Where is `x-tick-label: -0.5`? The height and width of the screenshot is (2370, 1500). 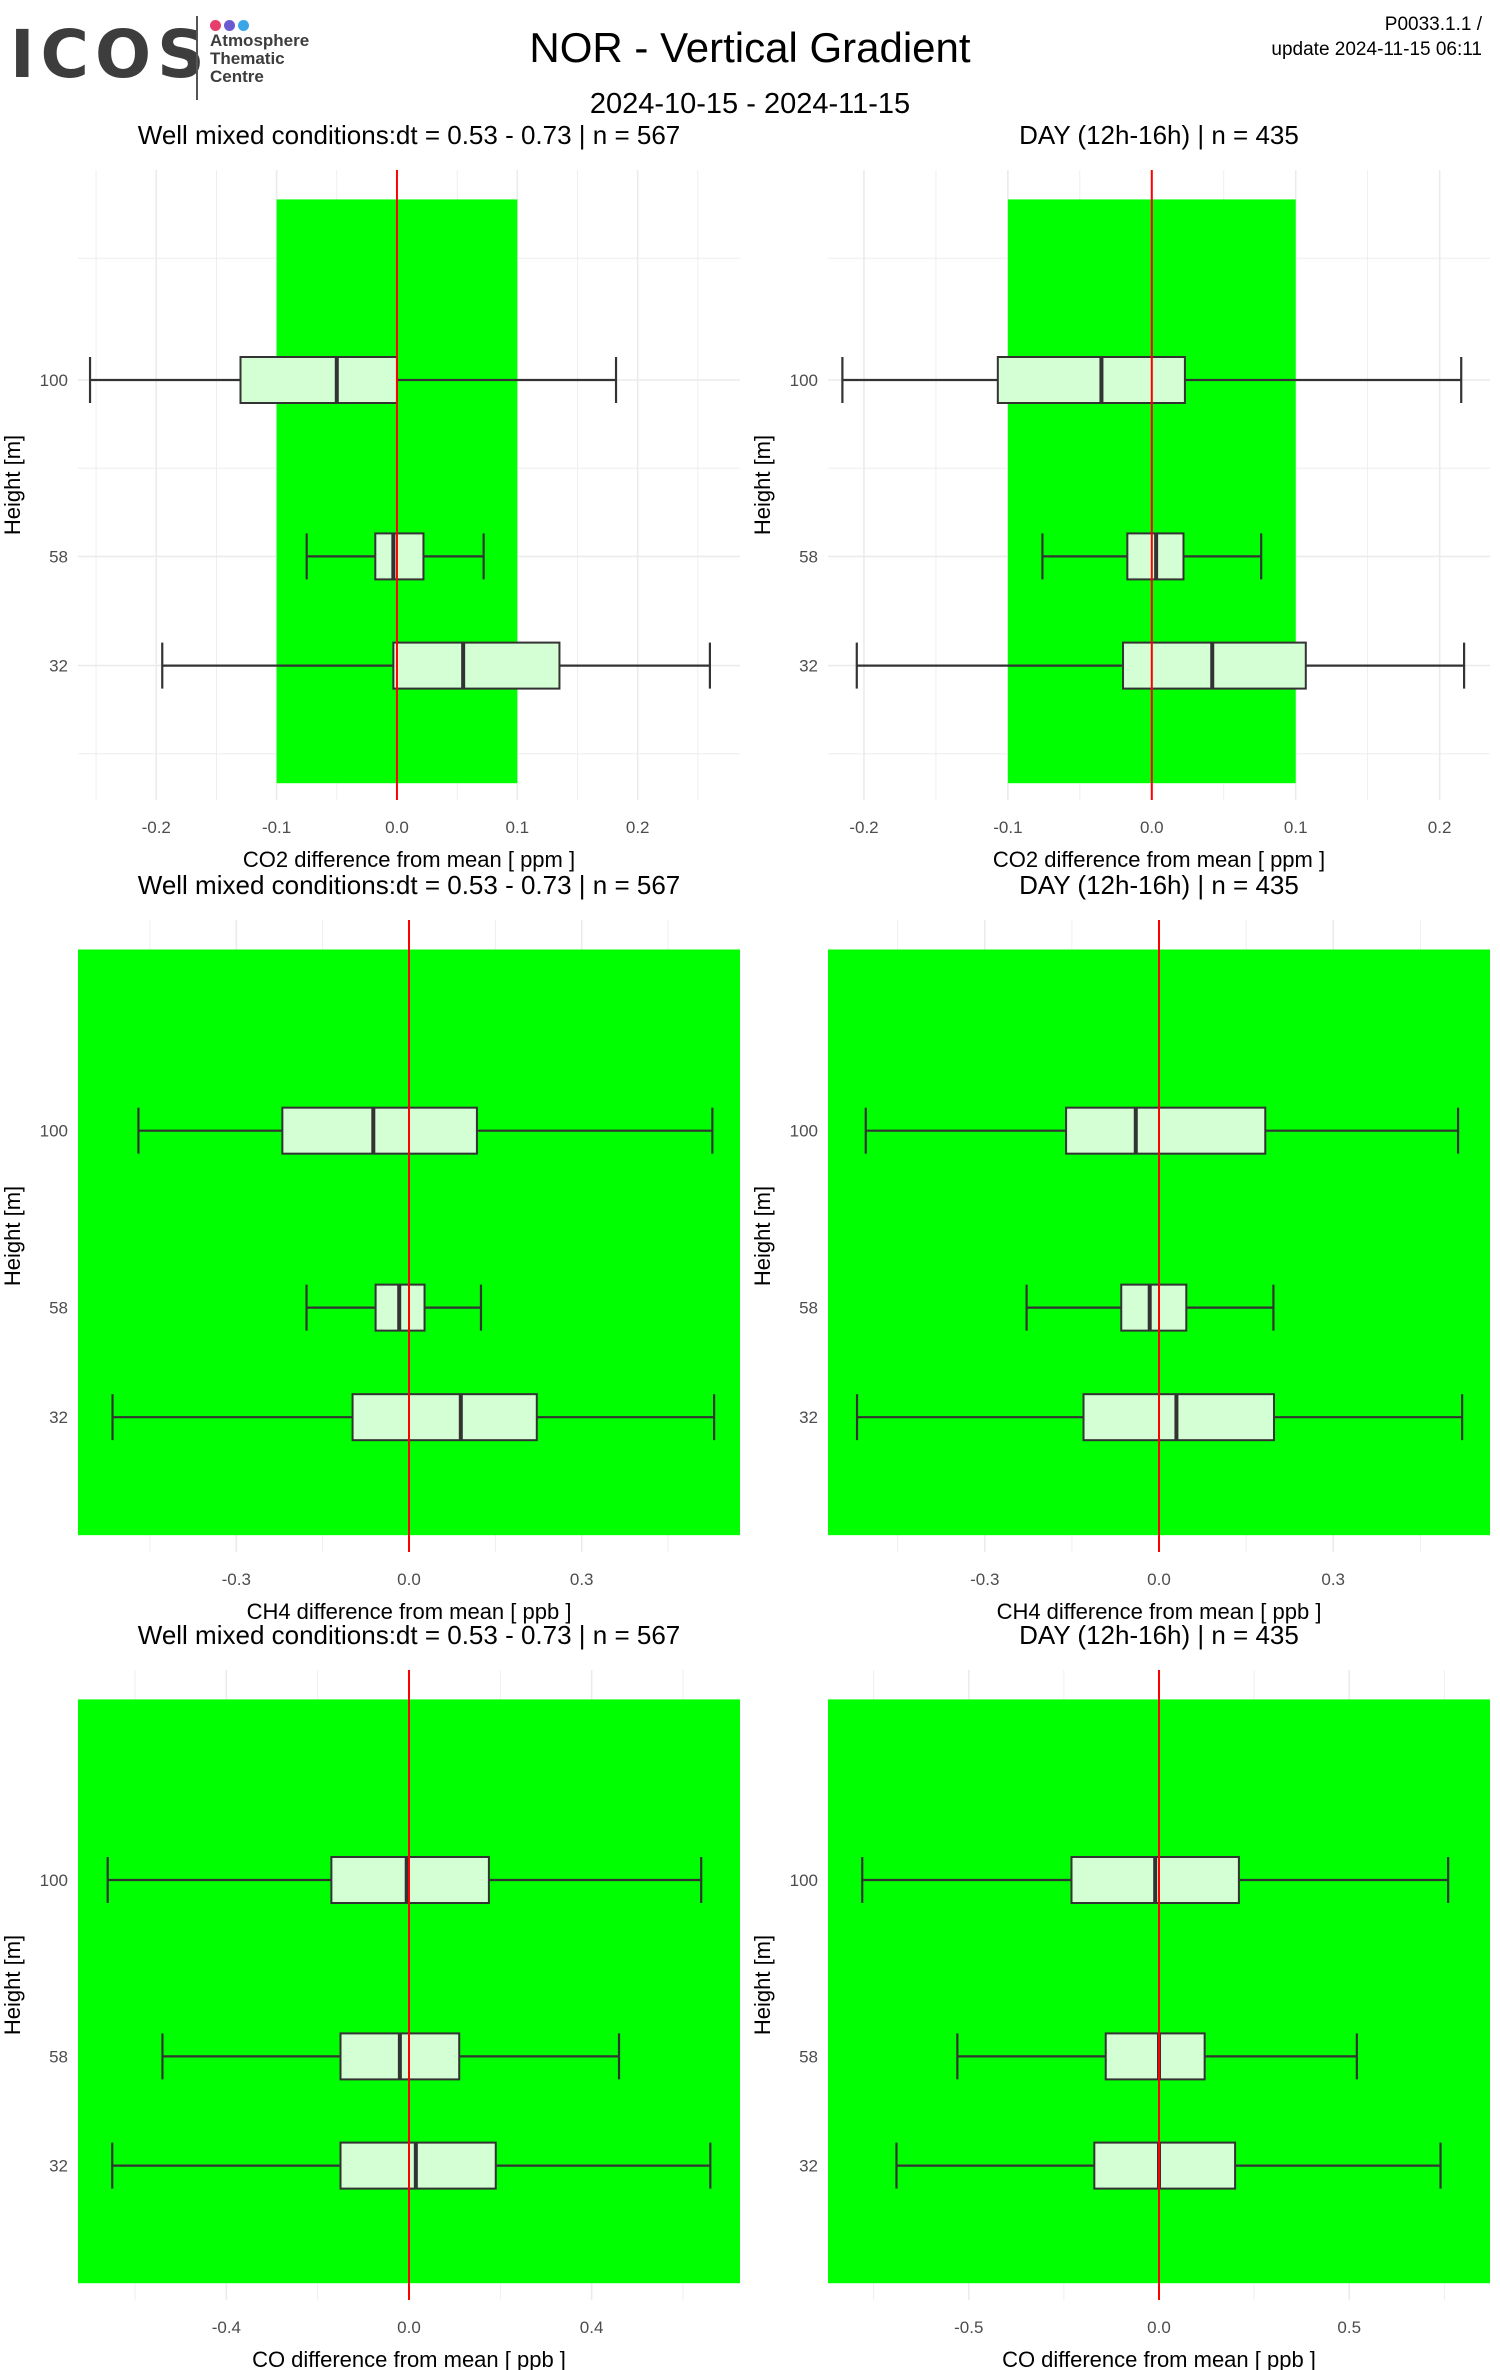
x-tick-label: -0.5 is located at coordinates (968, 2327).